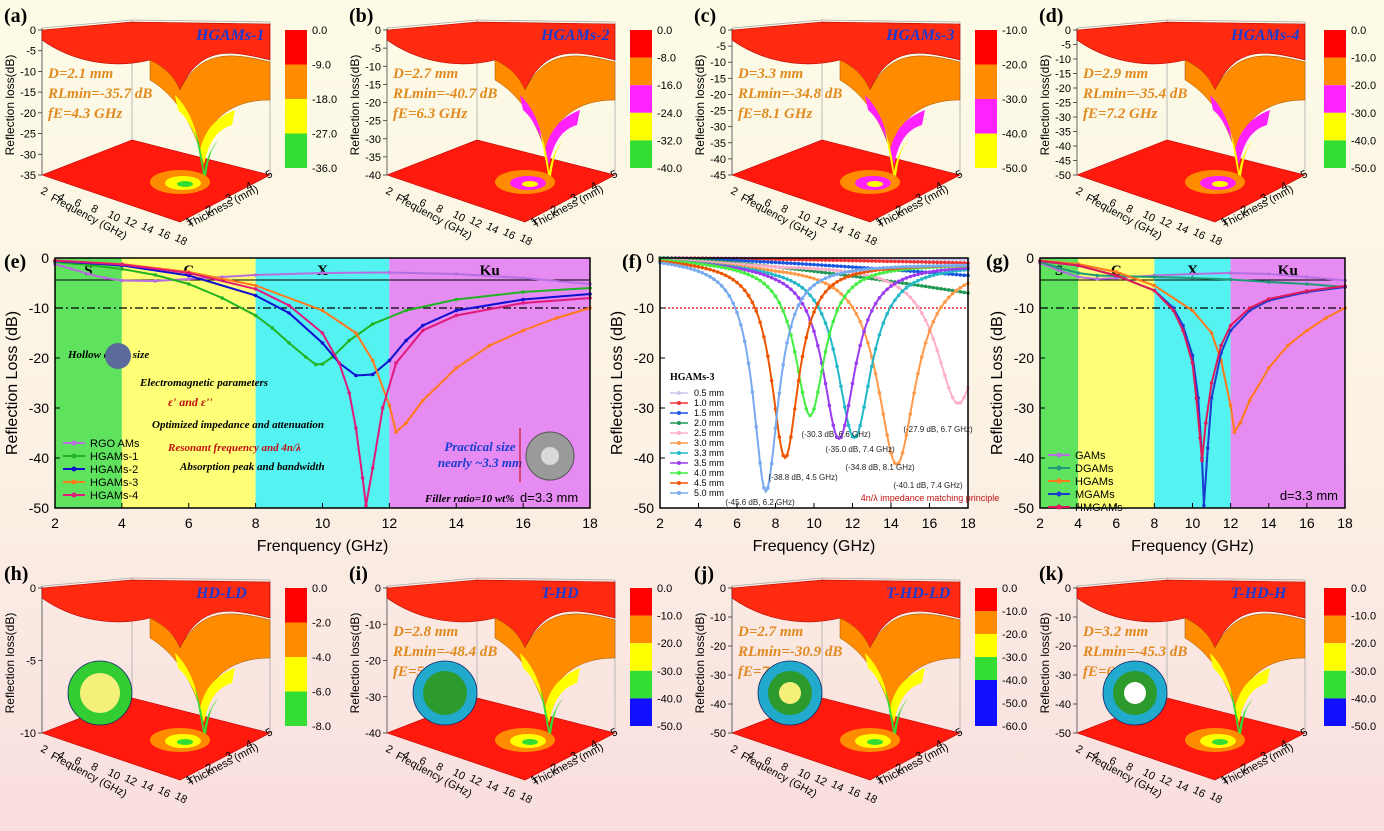 This screenshot has width=1384, height=831. What do you see at coordinates (669, 617) in the screenshot?
I see `colorbar-label: -10.0` at bounding box center [669, 617].